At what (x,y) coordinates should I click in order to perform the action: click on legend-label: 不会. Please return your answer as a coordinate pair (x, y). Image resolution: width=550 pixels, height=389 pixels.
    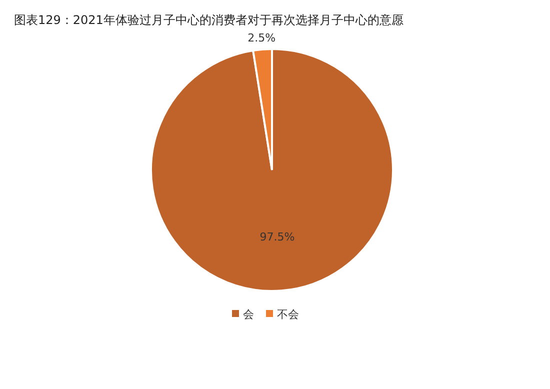
    Looking at the image, I should click on (288, 314).